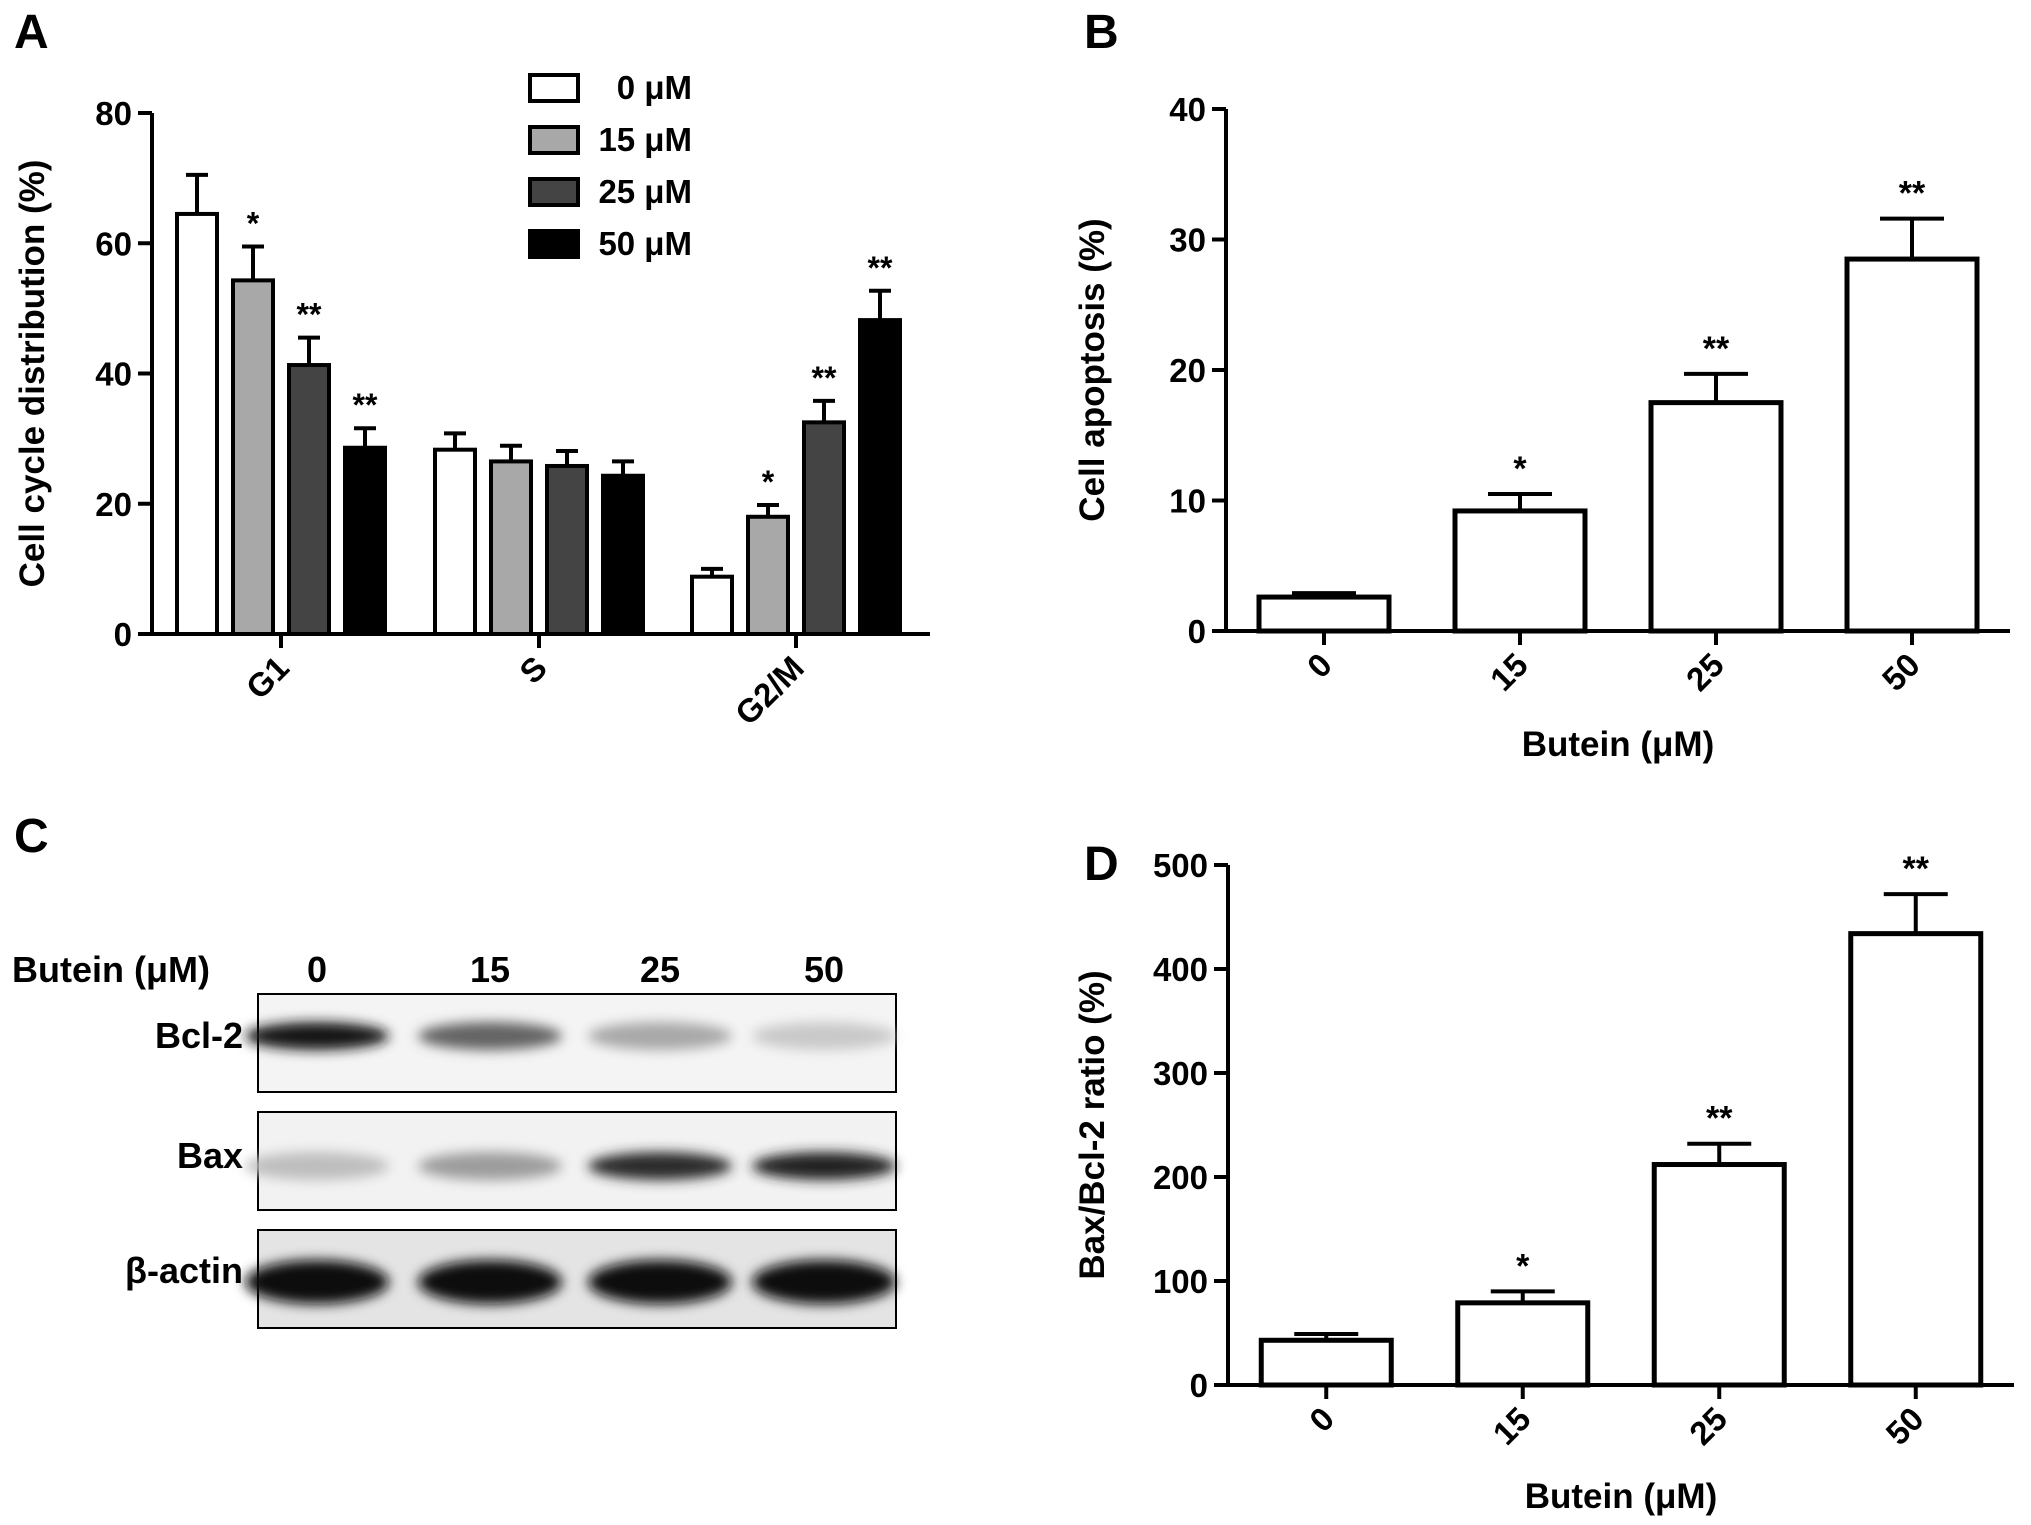 The width and height of the screenshot is (2031, 1525). Describe the element at coordinates (1187, 501) in the screenshot. I see `y-tick-label: 10` at that location.